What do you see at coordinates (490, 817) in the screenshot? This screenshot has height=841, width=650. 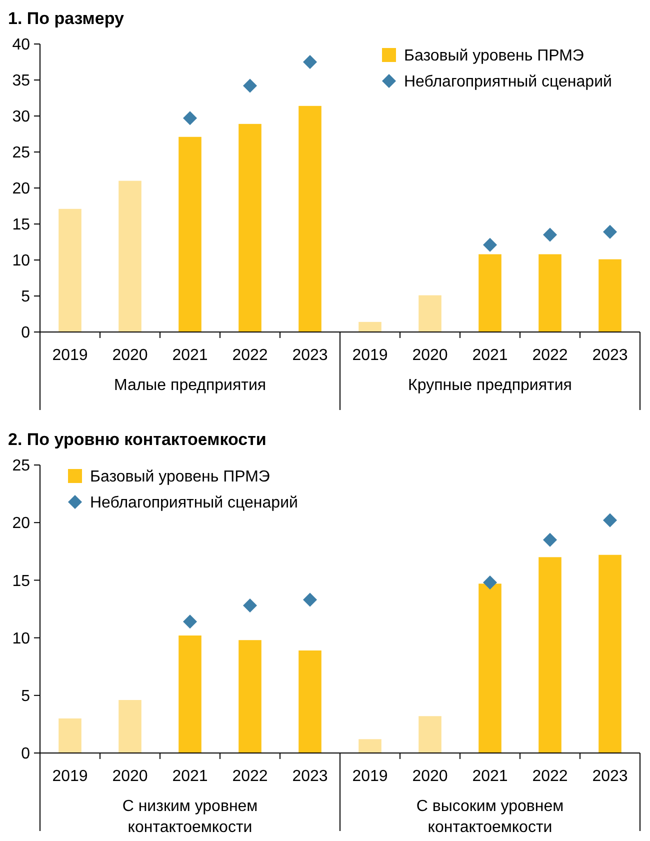 I see `text: С высоким уровнем контактоемкости` at bounding box center [490, 817].